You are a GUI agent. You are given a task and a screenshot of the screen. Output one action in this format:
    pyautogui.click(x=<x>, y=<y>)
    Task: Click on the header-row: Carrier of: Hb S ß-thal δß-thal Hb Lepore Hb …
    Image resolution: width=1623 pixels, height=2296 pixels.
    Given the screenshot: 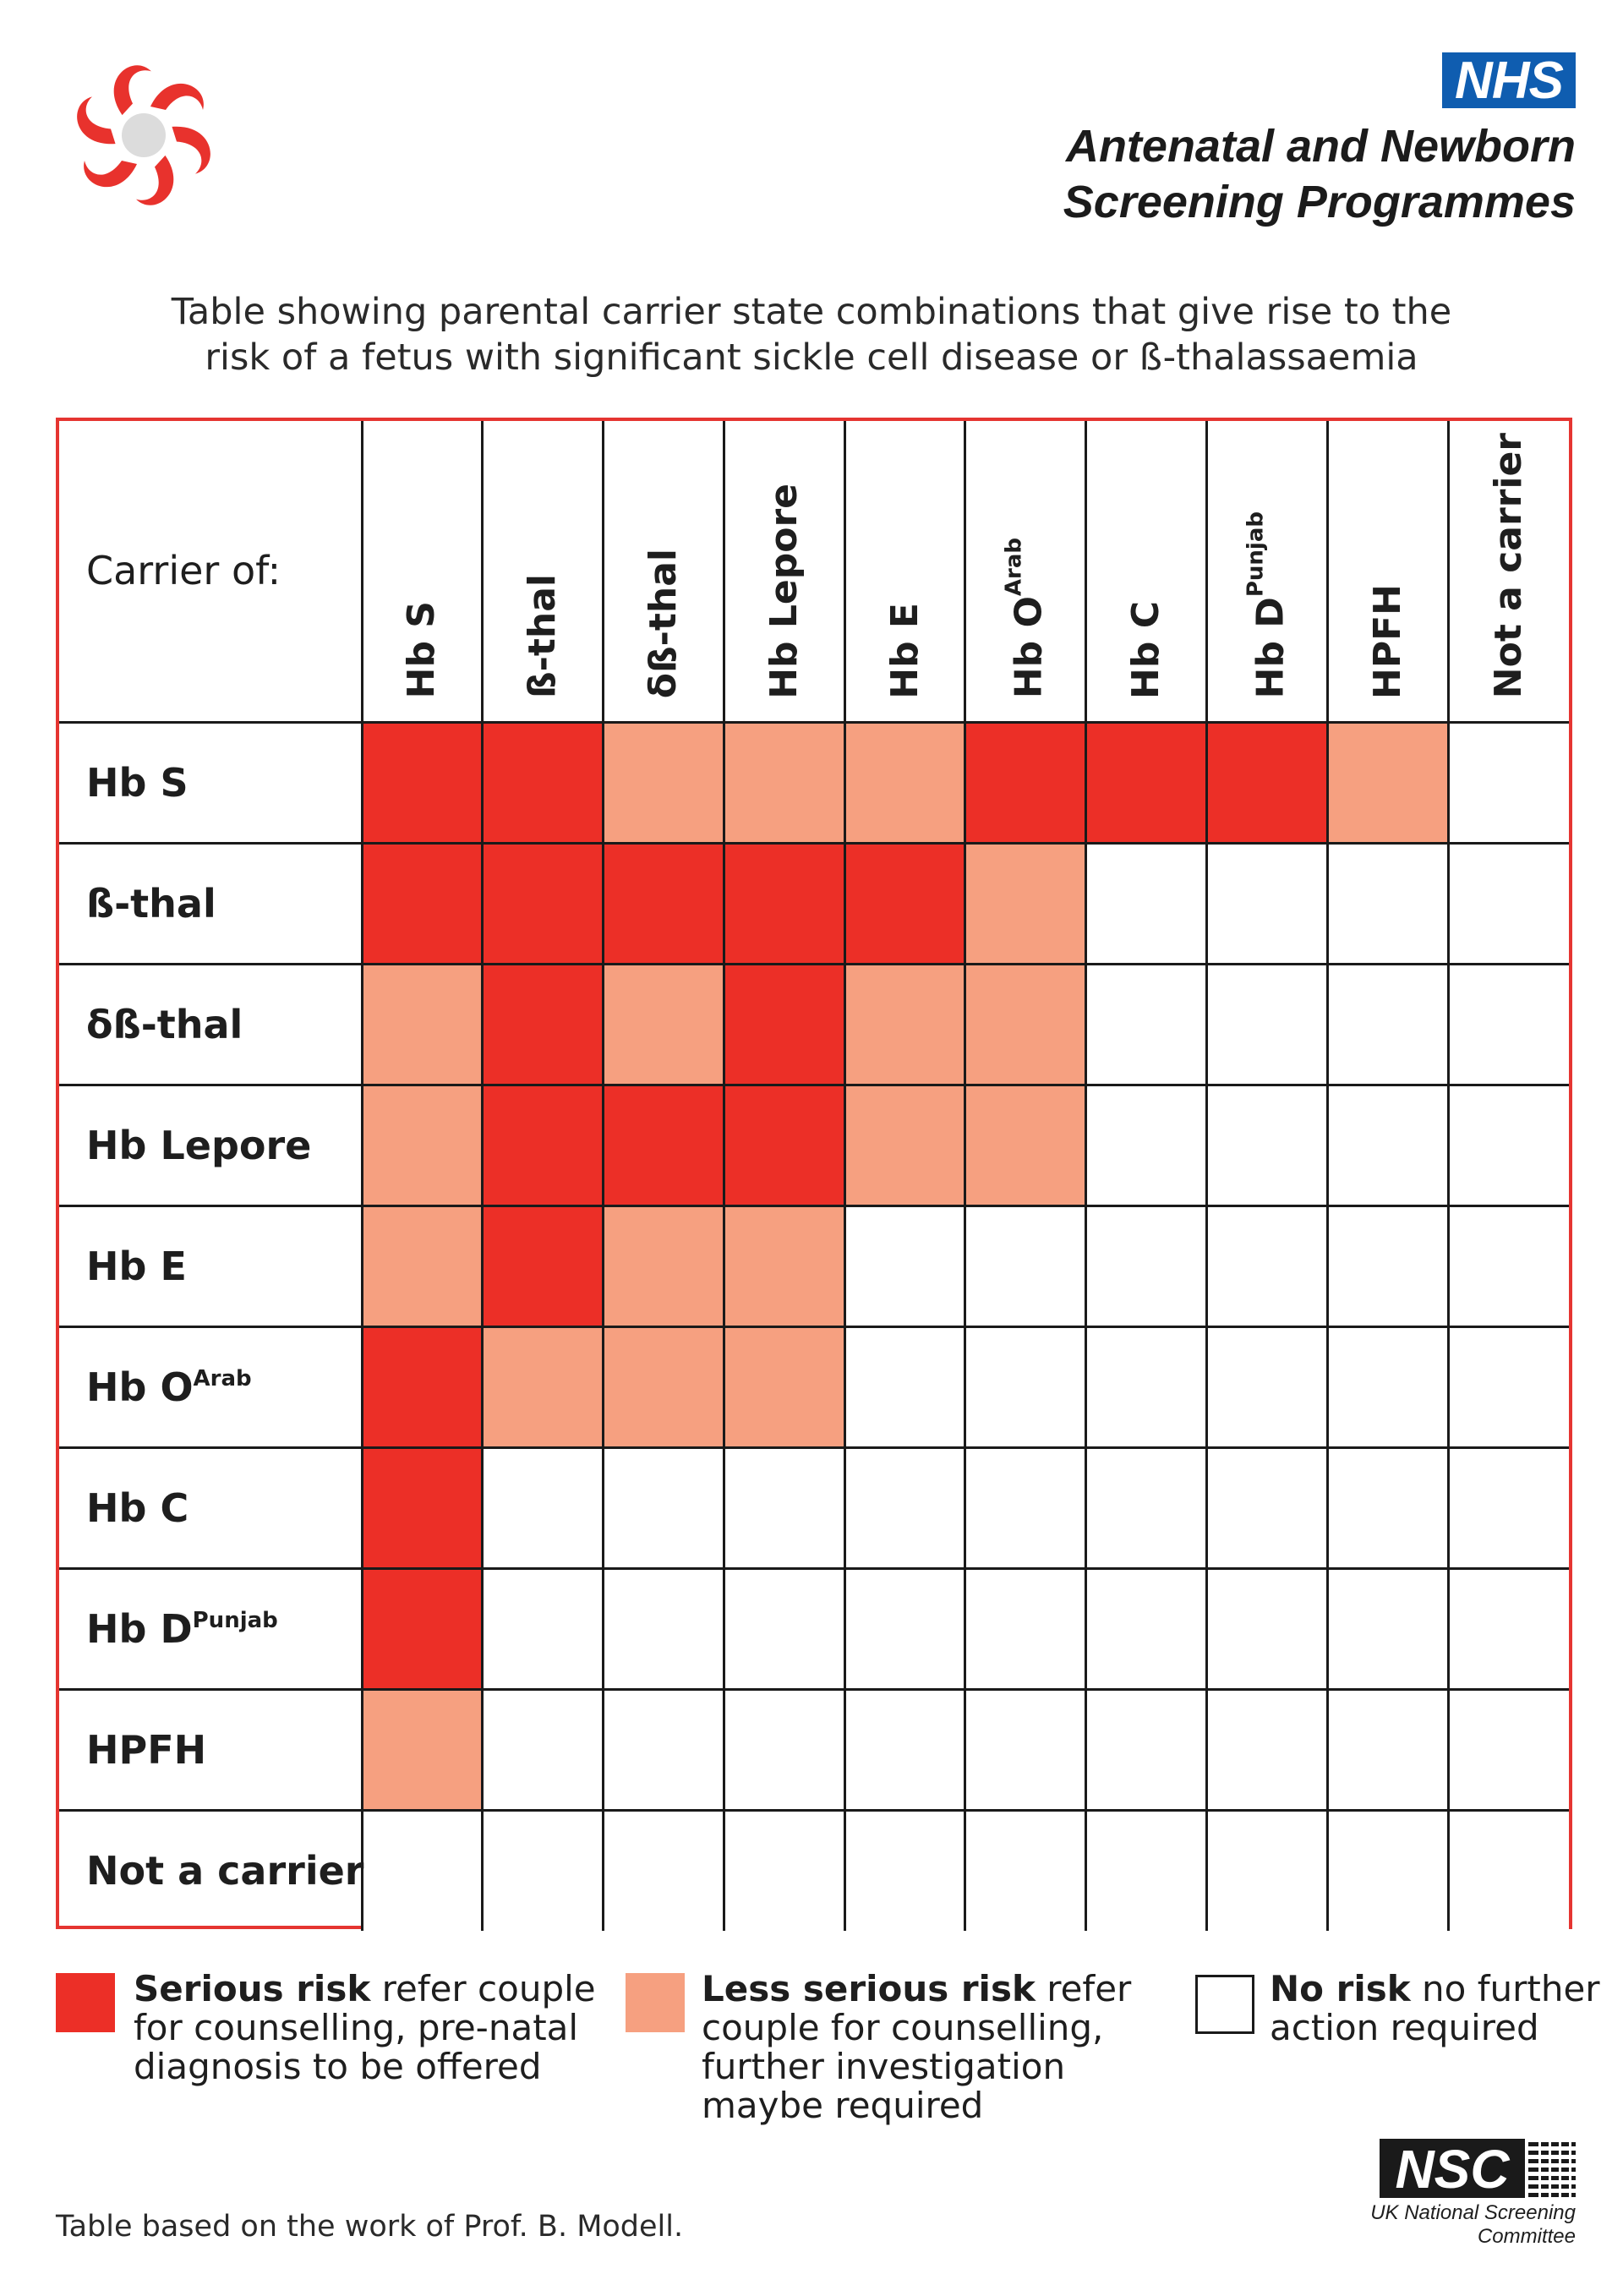 What is the action you would take?
    pyautogui.click(x=814, y=572)
    